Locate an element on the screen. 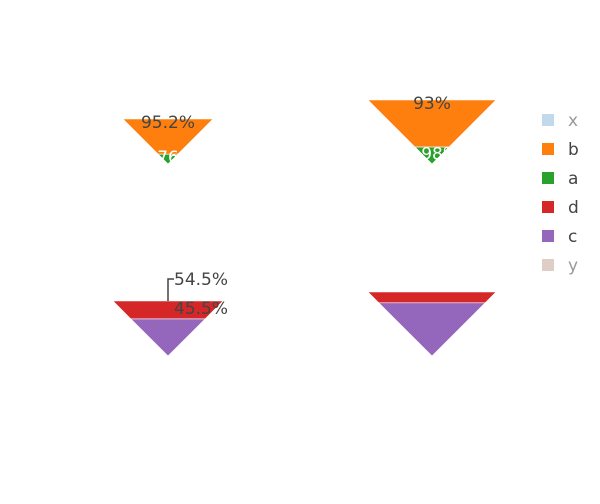 This screenshot has width=600, height=504. legend-label-a: a is located at coordinates (573, 179).